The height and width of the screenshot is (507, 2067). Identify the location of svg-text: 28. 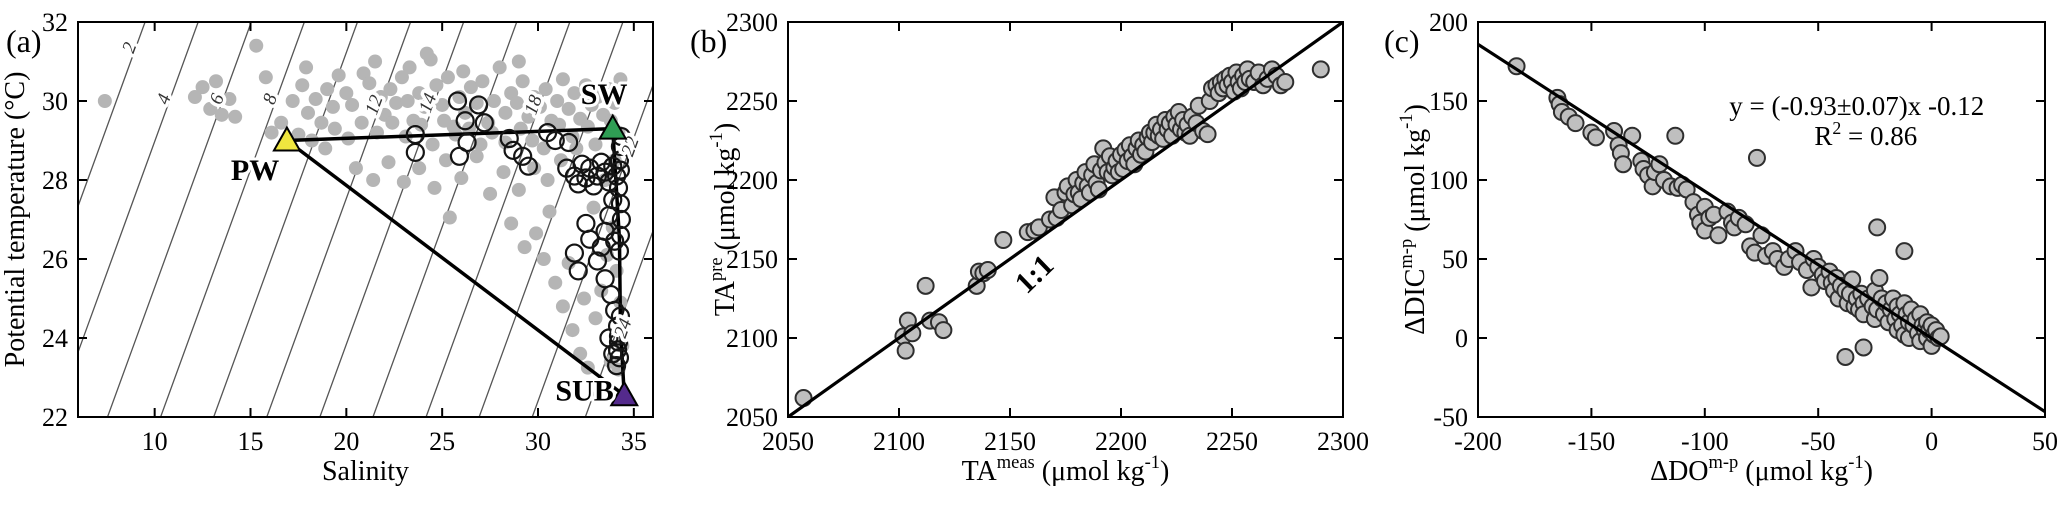
(55, 180).